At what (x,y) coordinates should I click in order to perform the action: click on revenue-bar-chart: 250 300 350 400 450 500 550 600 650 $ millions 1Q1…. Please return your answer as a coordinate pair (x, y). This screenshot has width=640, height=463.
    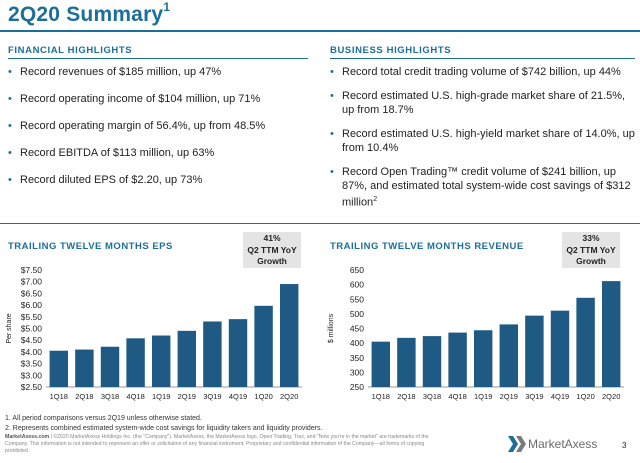
    Looking at the image, I should click on (476, 333).